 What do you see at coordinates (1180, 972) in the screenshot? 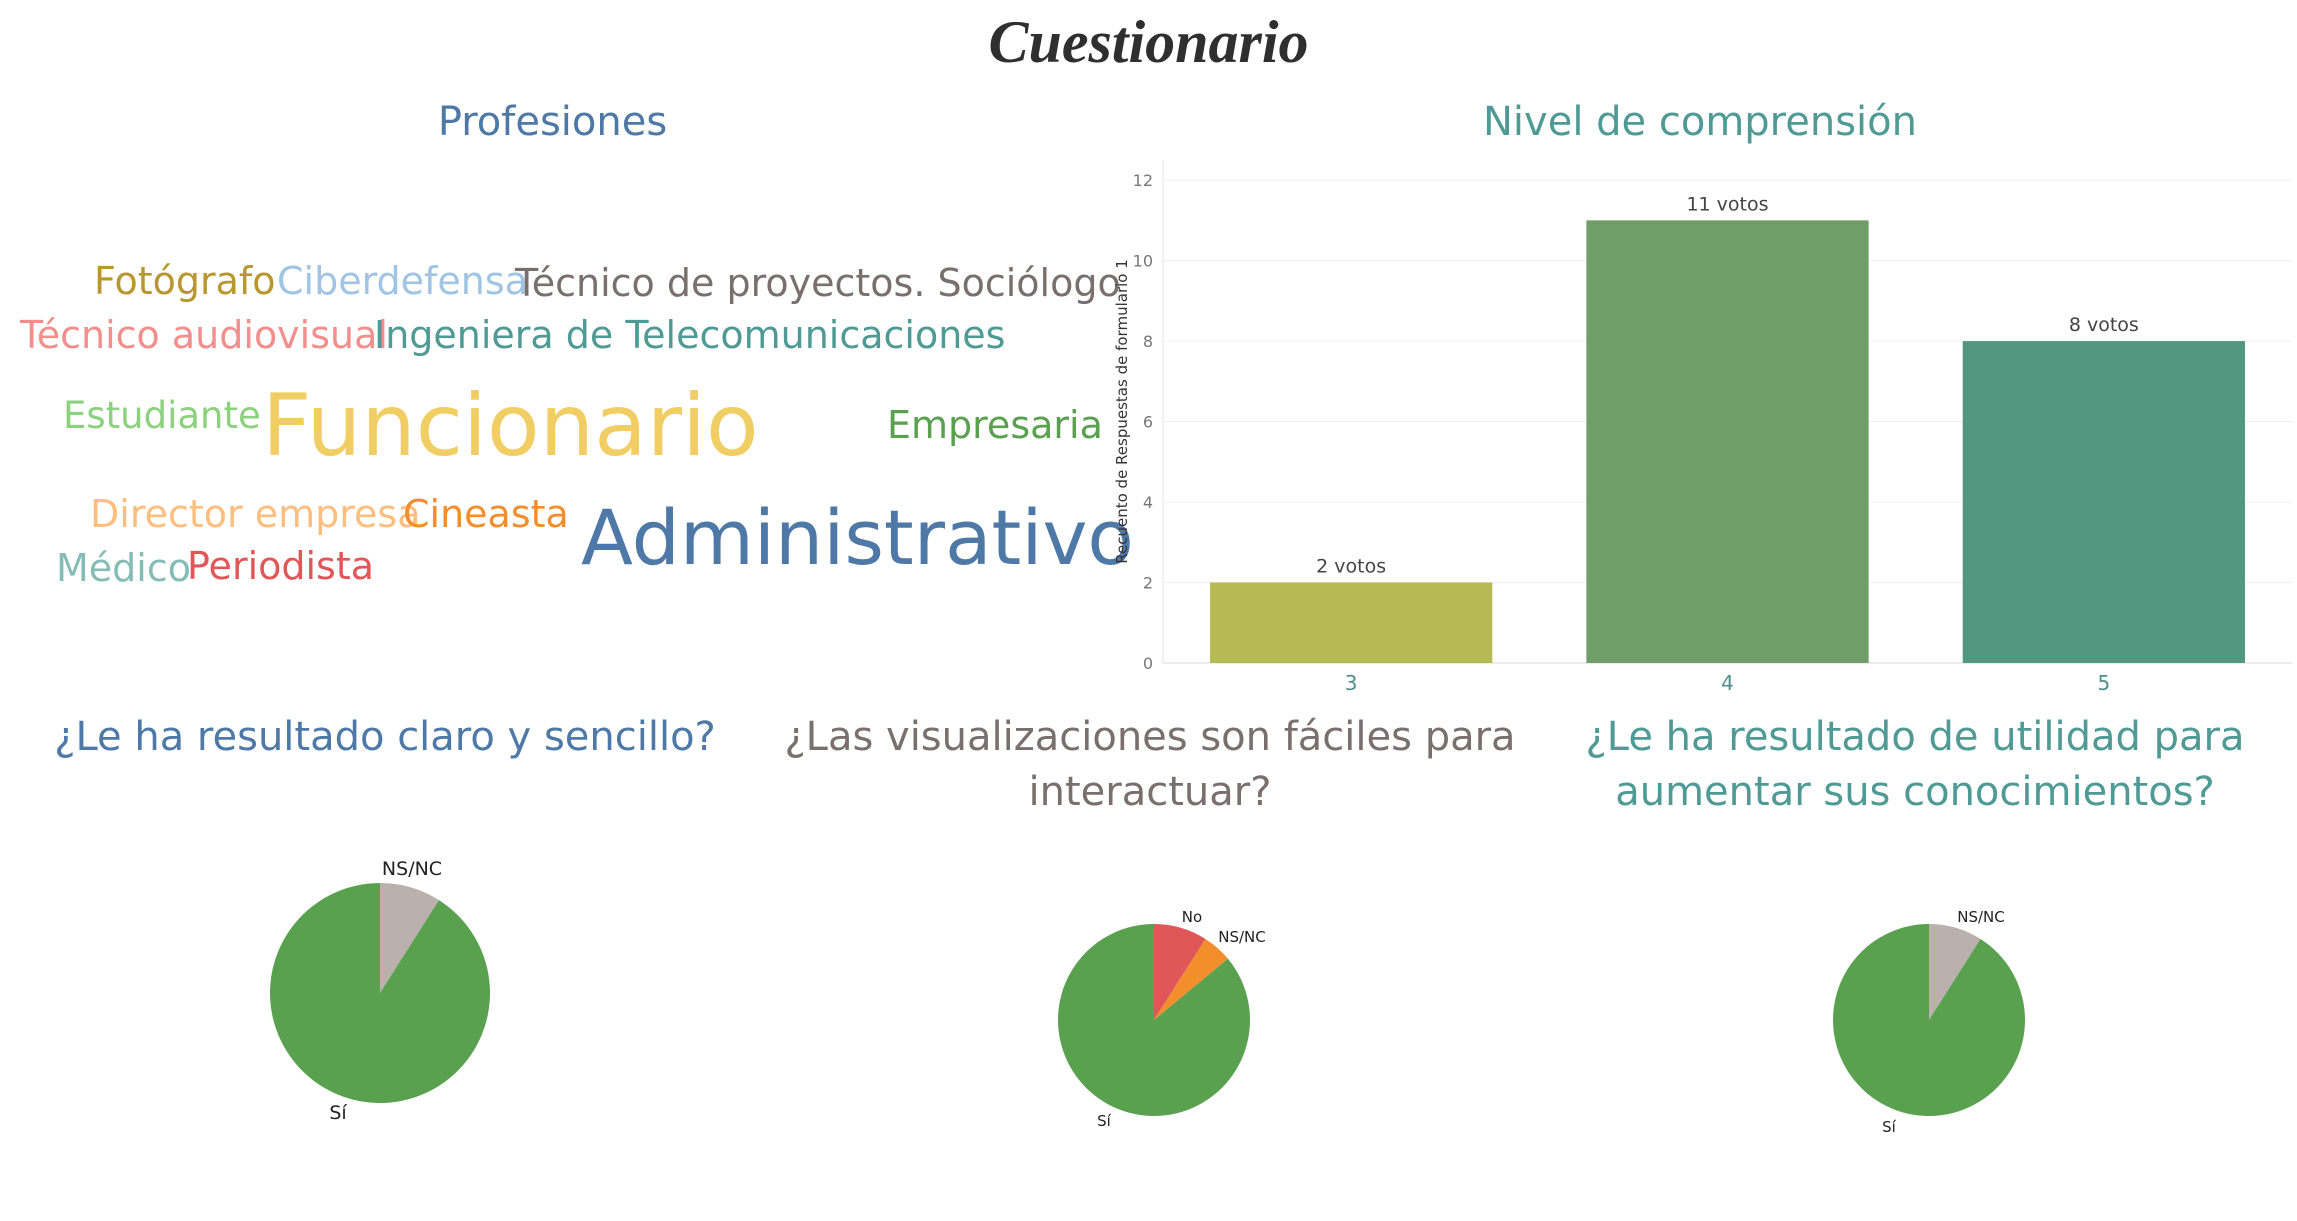
I see `pie2-slice-no` at bounding box center [1180, 972].